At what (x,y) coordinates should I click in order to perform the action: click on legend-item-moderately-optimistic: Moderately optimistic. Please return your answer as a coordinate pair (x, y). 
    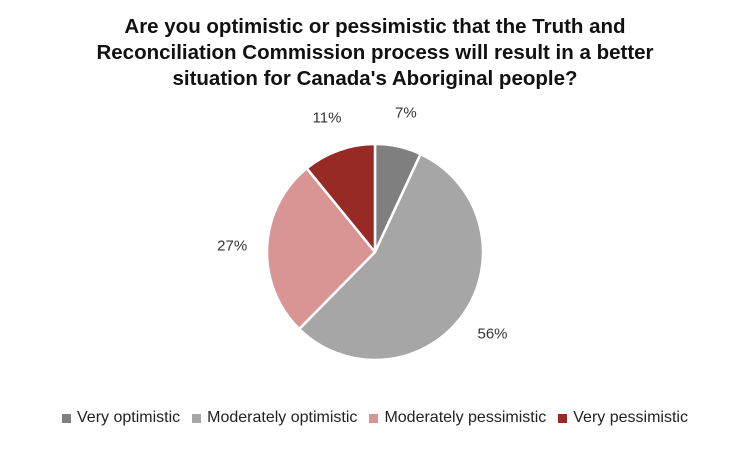
    Looking at the image, I should click on (274, 418).